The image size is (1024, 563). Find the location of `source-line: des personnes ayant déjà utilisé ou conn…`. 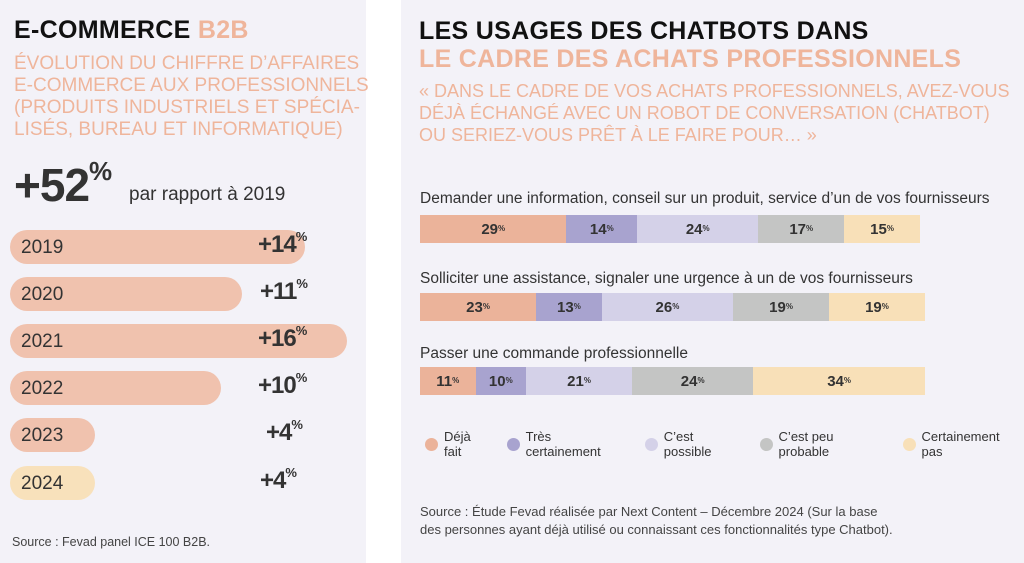

source-line: des personnes ayant déjà utilisé ou conn… is located at coordinates (656, 529).